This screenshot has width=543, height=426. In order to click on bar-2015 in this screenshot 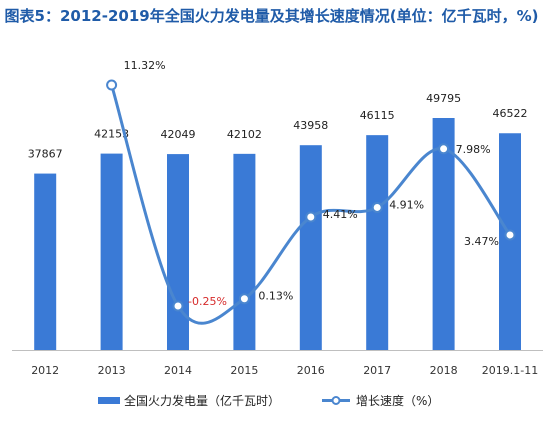, I will do `click(244, 251)`.